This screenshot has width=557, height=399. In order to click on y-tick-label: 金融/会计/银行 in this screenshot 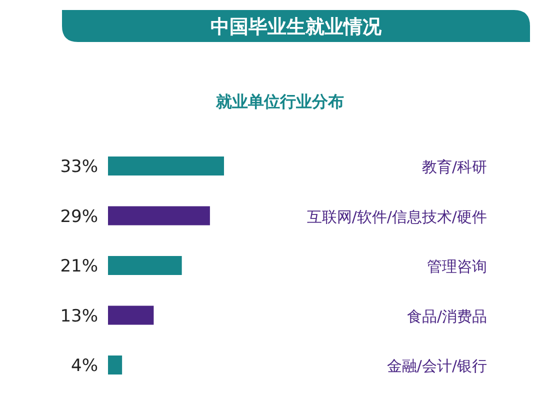, I will do `click(436, 366)`.